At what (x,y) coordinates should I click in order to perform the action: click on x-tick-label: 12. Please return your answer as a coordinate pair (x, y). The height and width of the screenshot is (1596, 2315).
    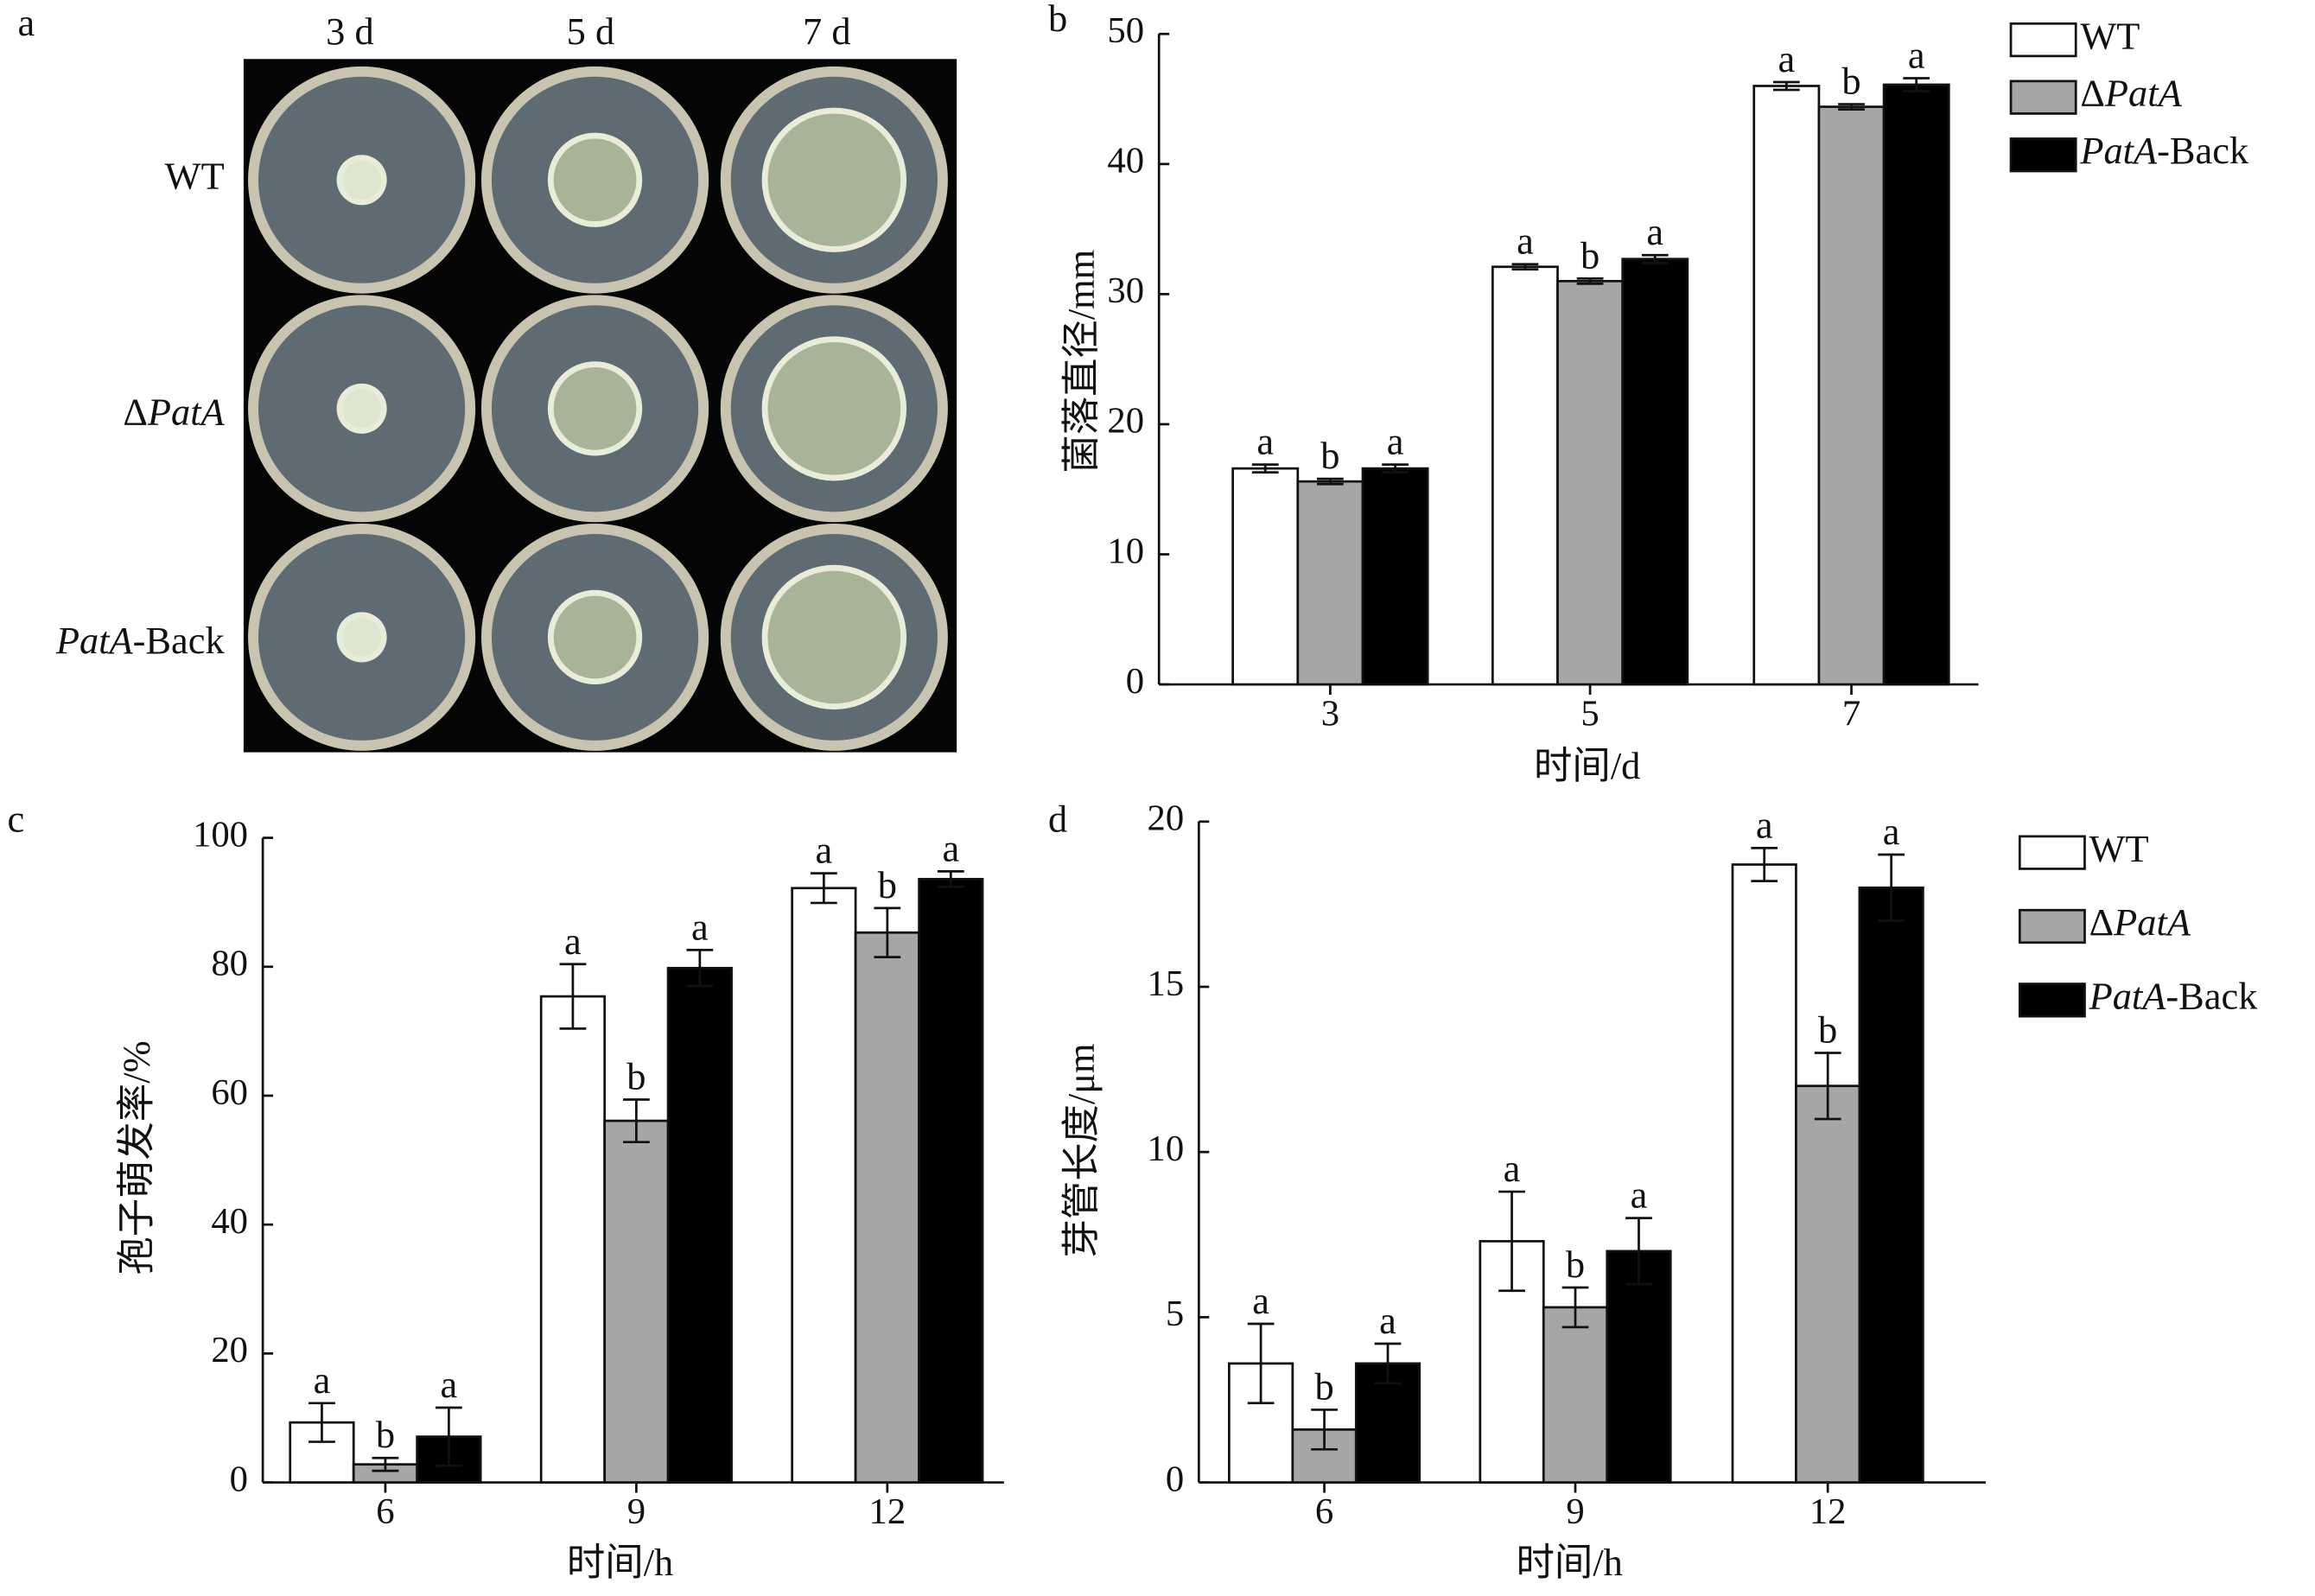
    Looking at the image, I should click on (887, 1512).